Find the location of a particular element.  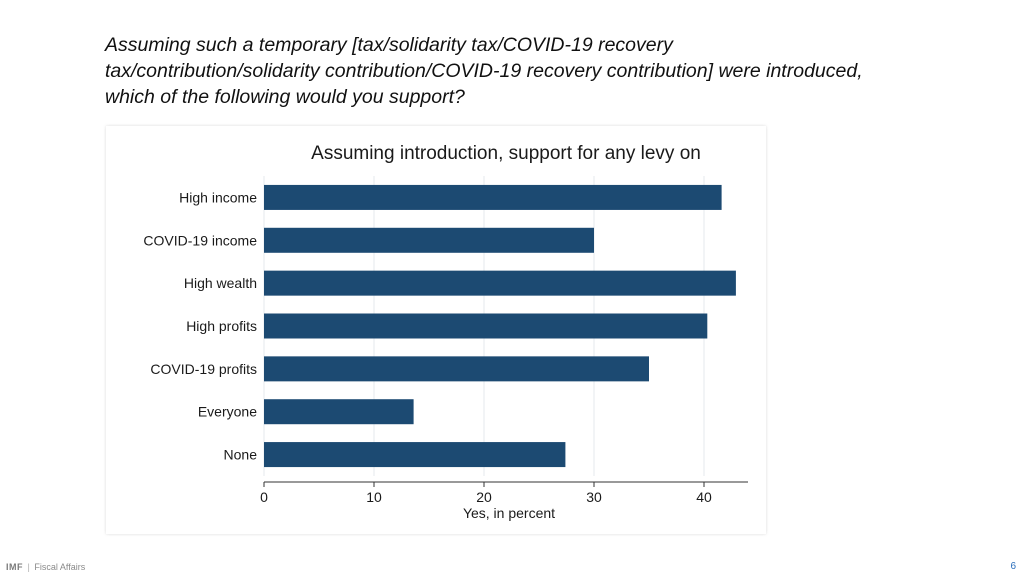

bar-high-profits is located at coordinates (486, 326).